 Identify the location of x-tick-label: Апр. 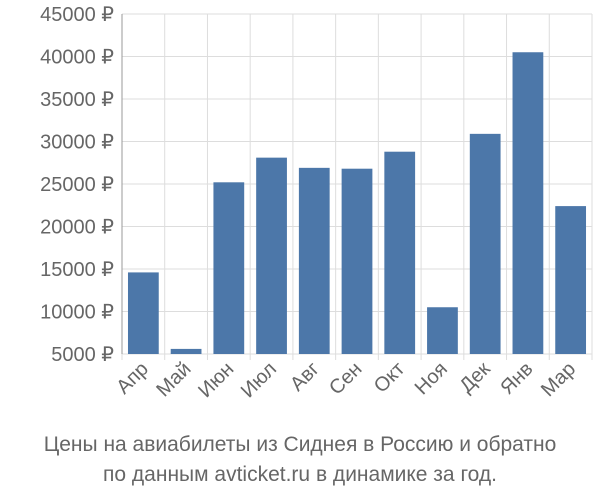
(132, 378).